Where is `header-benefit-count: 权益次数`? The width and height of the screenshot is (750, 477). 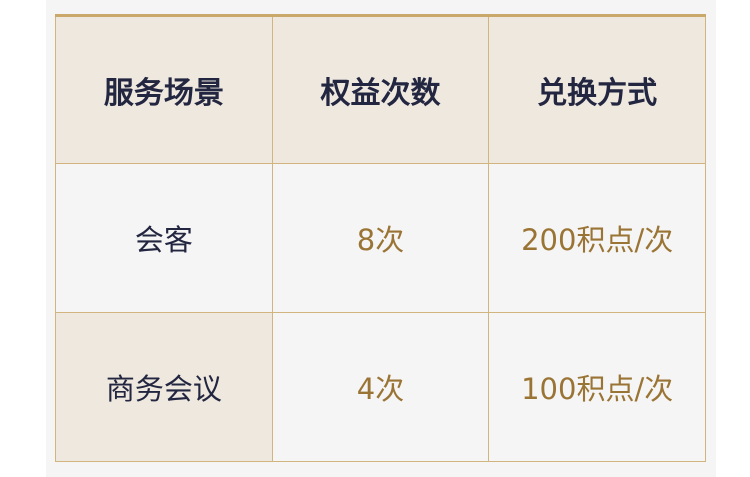
header-benefit-count: 权益次数 is located at coordinates (380, 89).